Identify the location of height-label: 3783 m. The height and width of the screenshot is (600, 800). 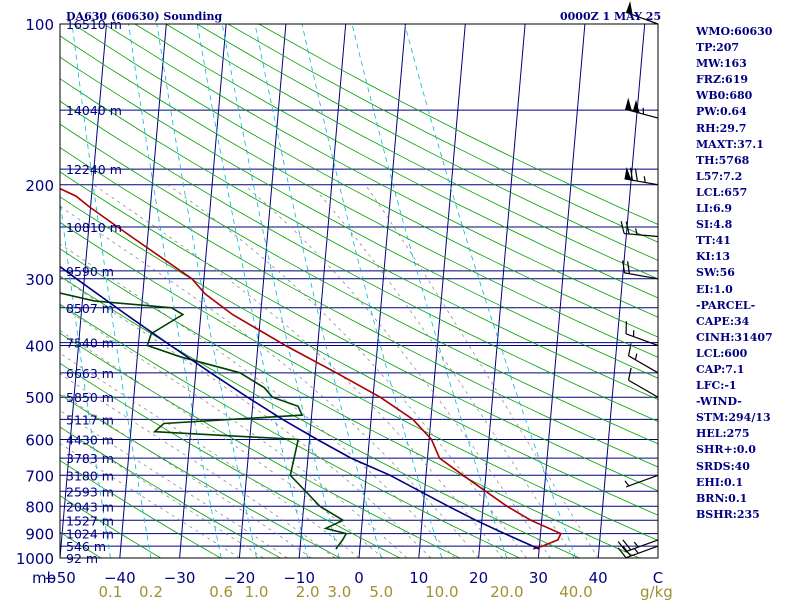
(90, 458).